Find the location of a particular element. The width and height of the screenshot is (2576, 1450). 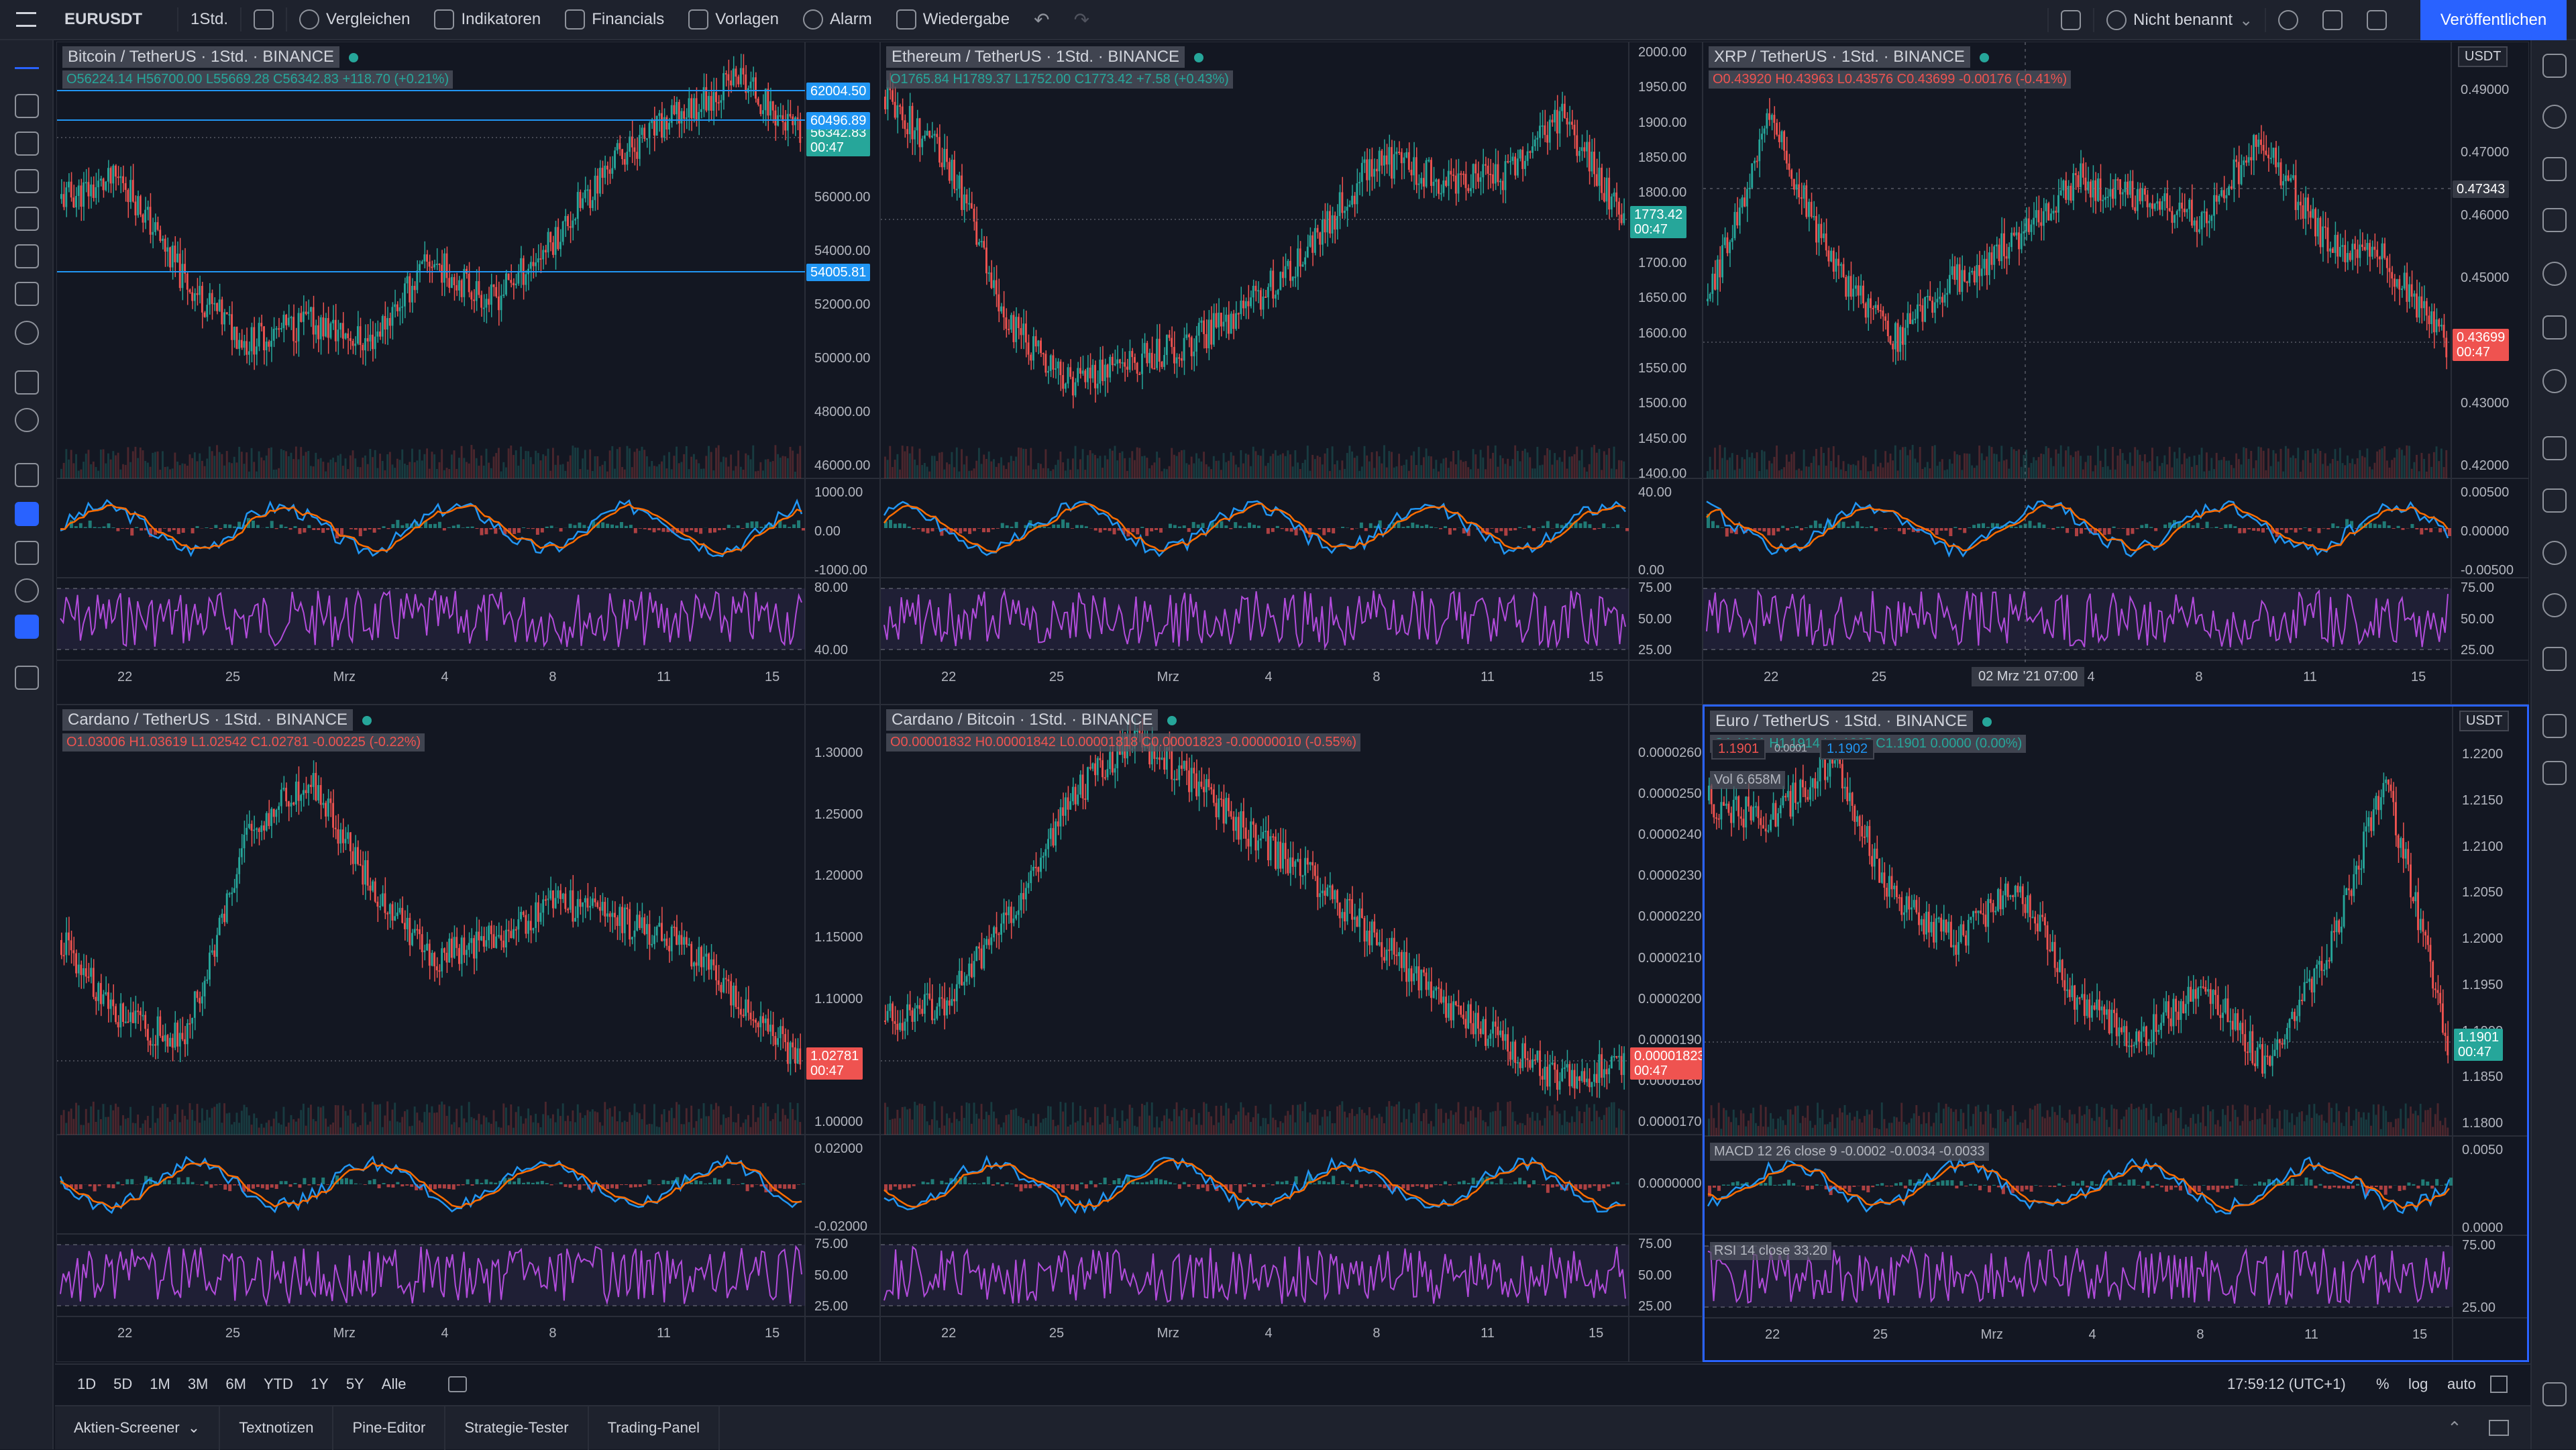

settings-button is located at coordinates (2288, 20).